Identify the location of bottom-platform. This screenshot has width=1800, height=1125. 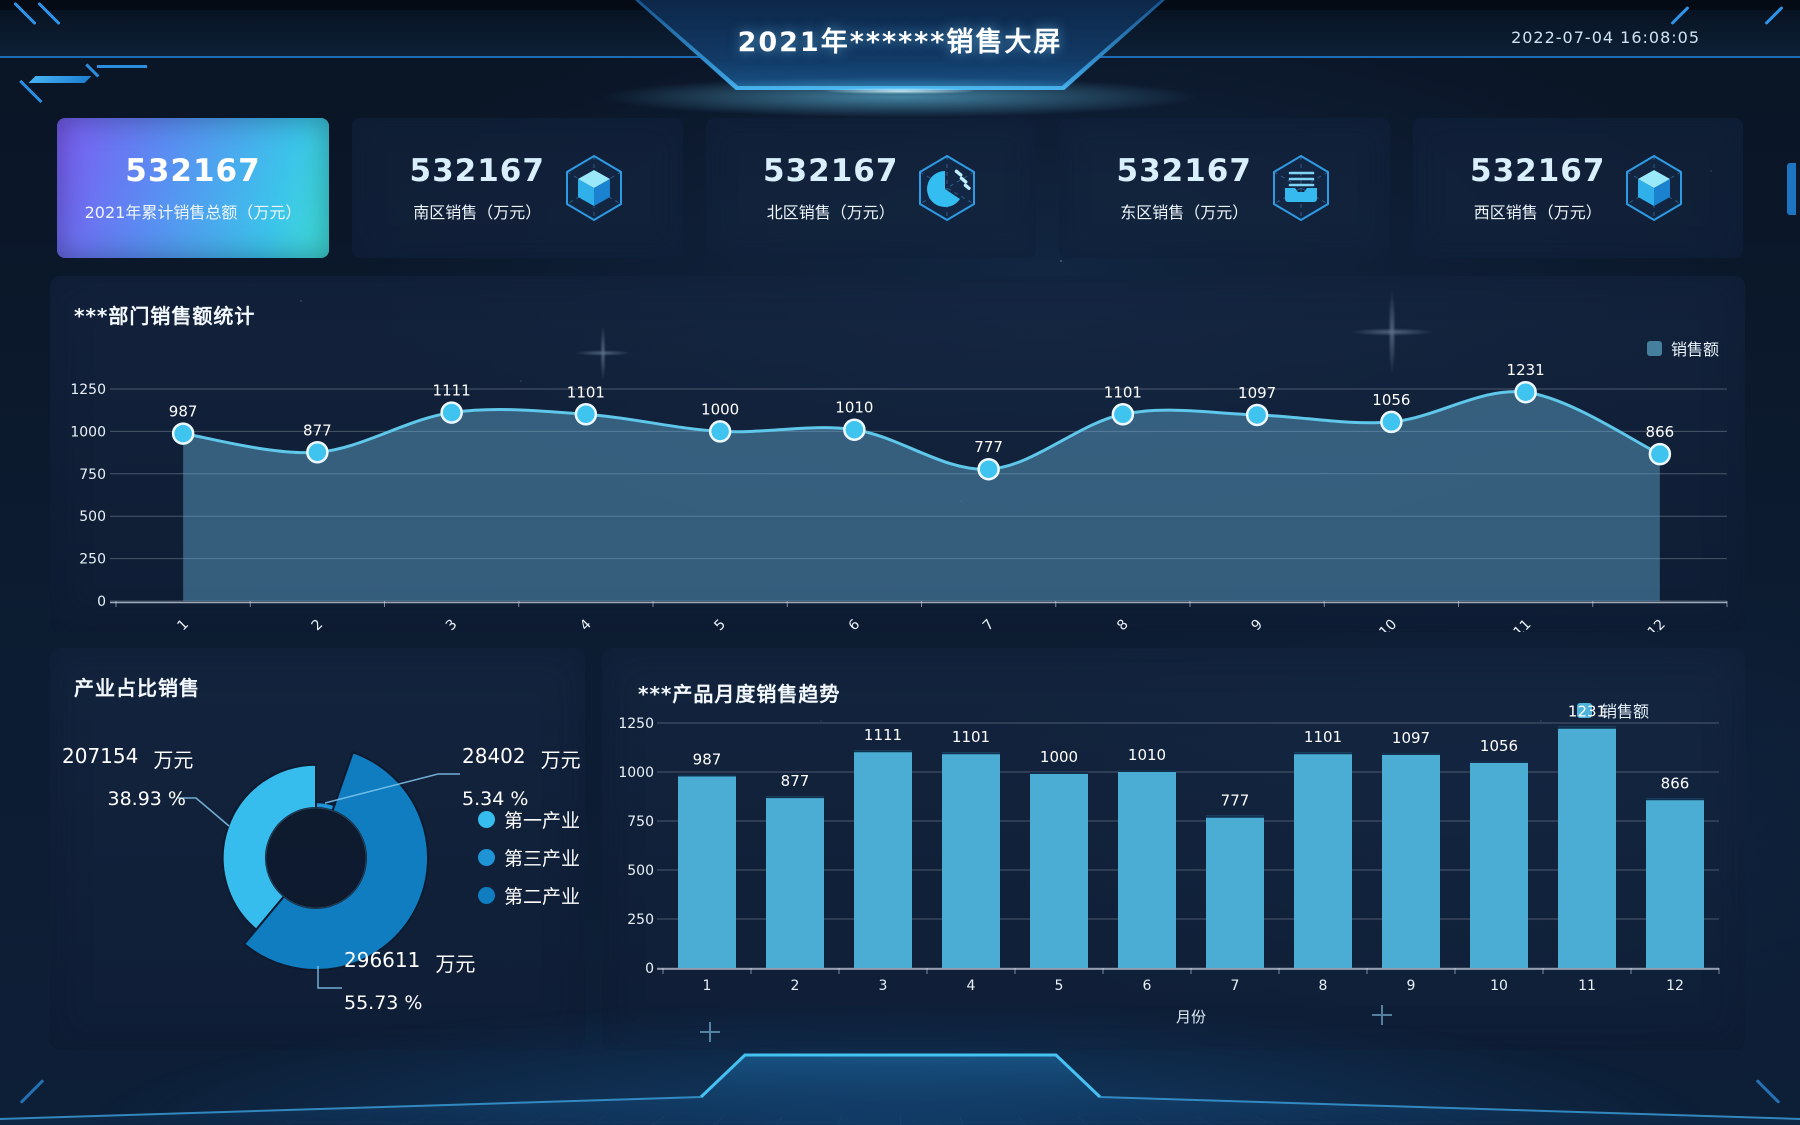
(900, 1089).